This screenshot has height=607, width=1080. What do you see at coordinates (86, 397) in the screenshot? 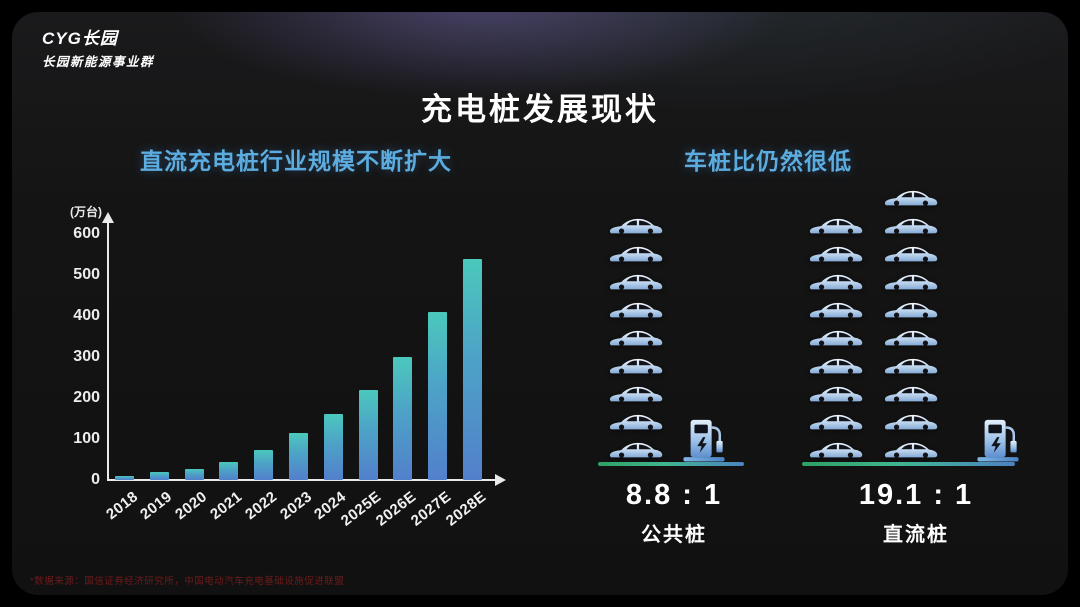
I see `y-tick-200: 200` at bounding box center [86, 397].